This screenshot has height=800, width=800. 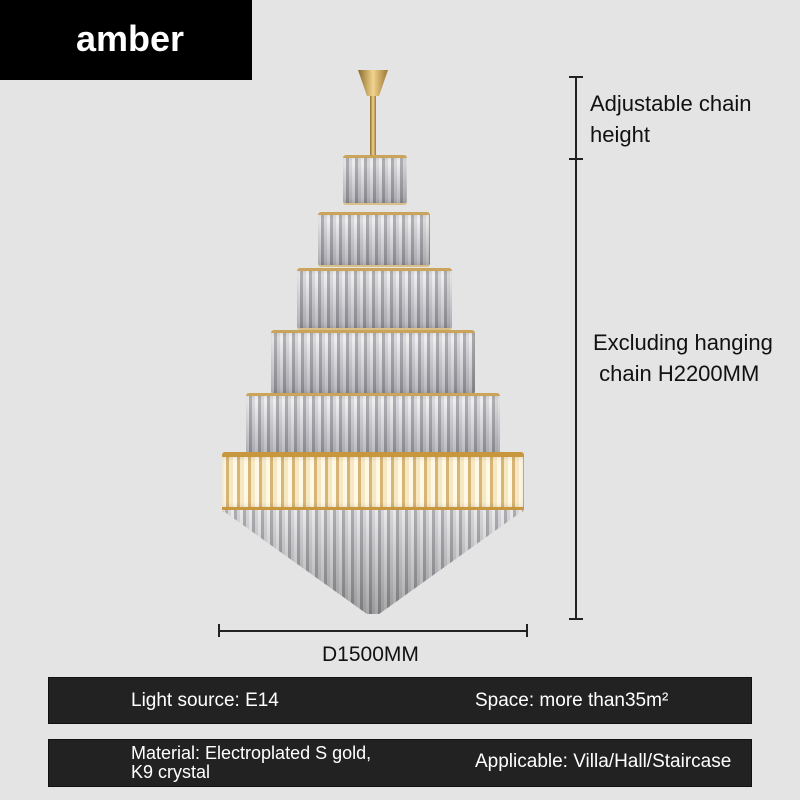 What do you see at coordinates (205, 700) in the screenshot?
I see `spec-light-source: Light source: E14` at bounding box center [205, 700].